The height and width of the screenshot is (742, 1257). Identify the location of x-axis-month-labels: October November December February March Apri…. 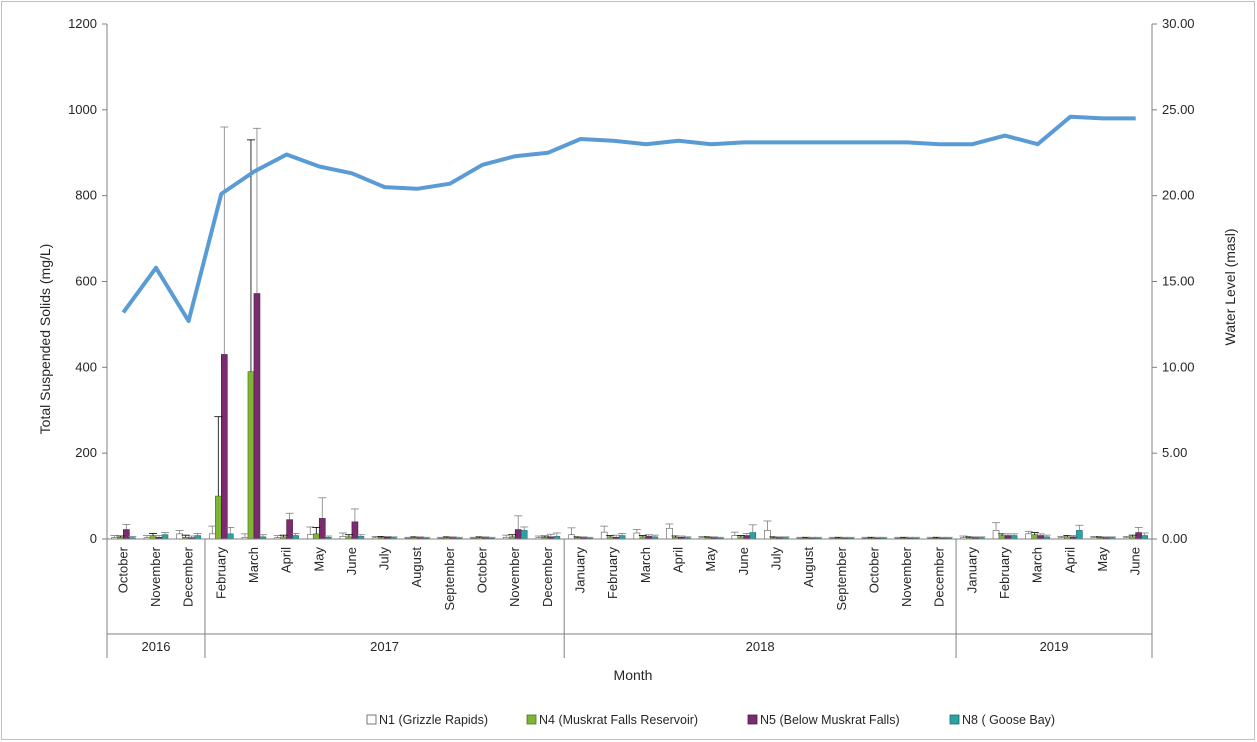
(628, 578).